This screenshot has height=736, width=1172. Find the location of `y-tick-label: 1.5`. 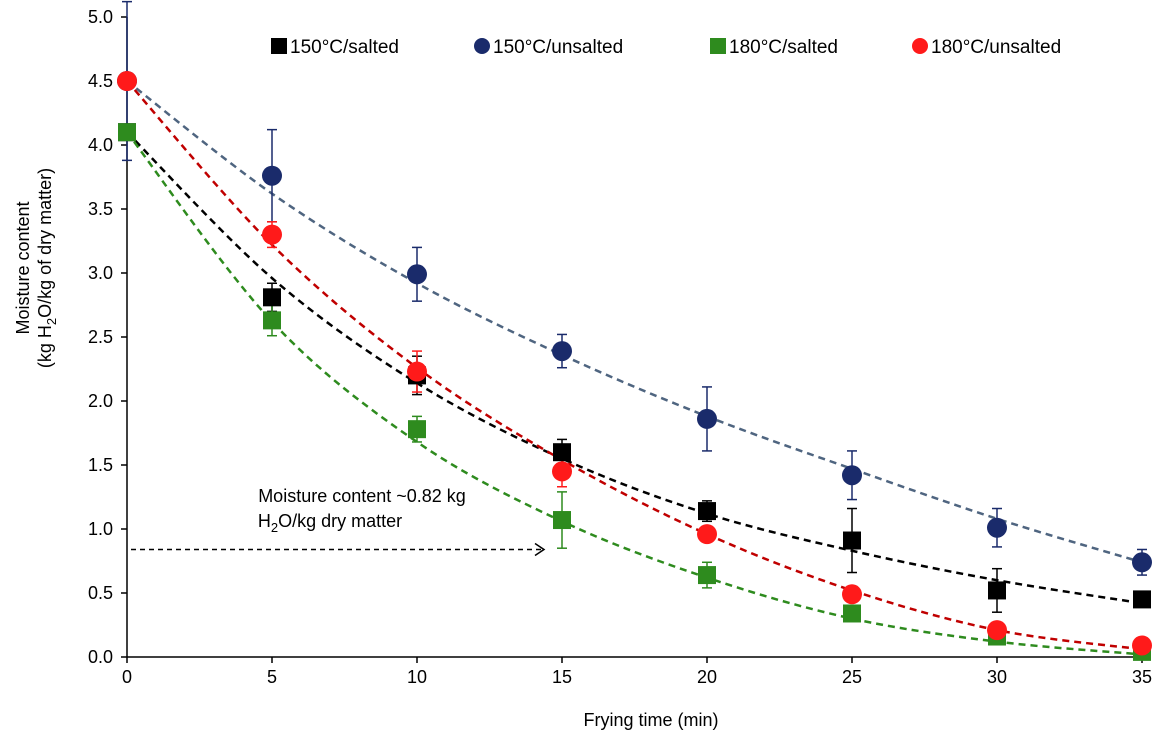

y-tick-label: 1.5 is located at coordinates (100, 465).